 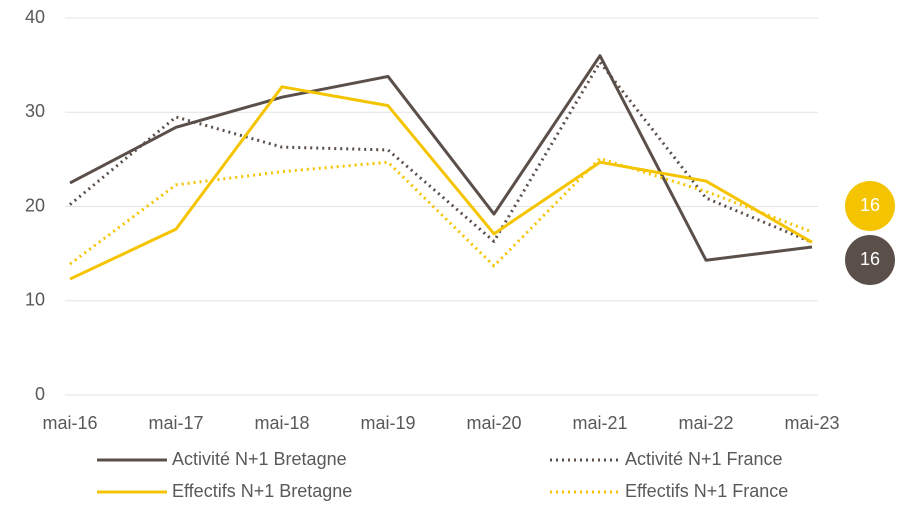 I want to click on legend-label: Activité N+1 France, so click(x=704, y=459).